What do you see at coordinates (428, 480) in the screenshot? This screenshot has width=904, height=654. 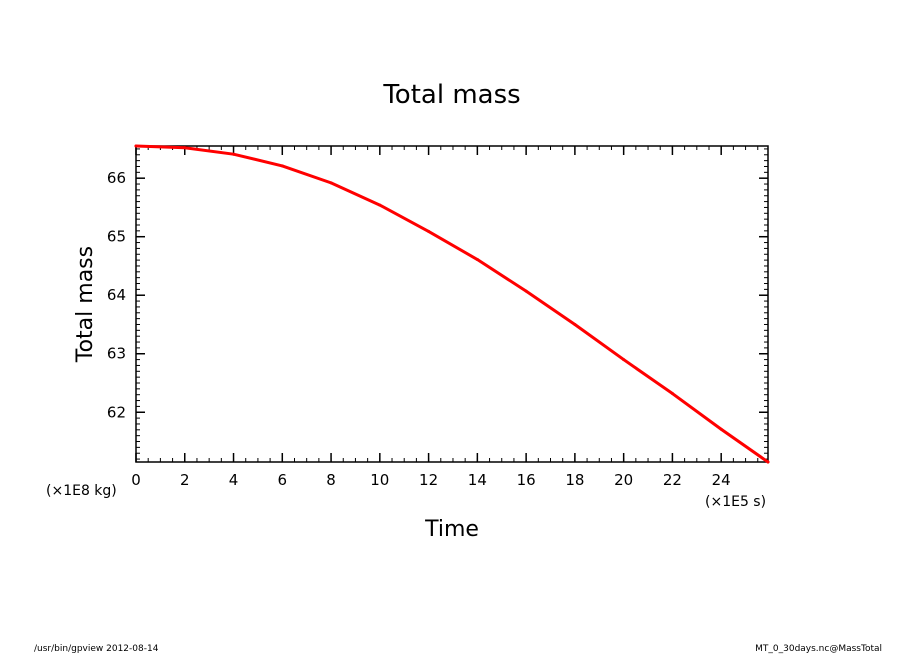 I see `x-tick-label: 12` at bounding box center [428, 480].